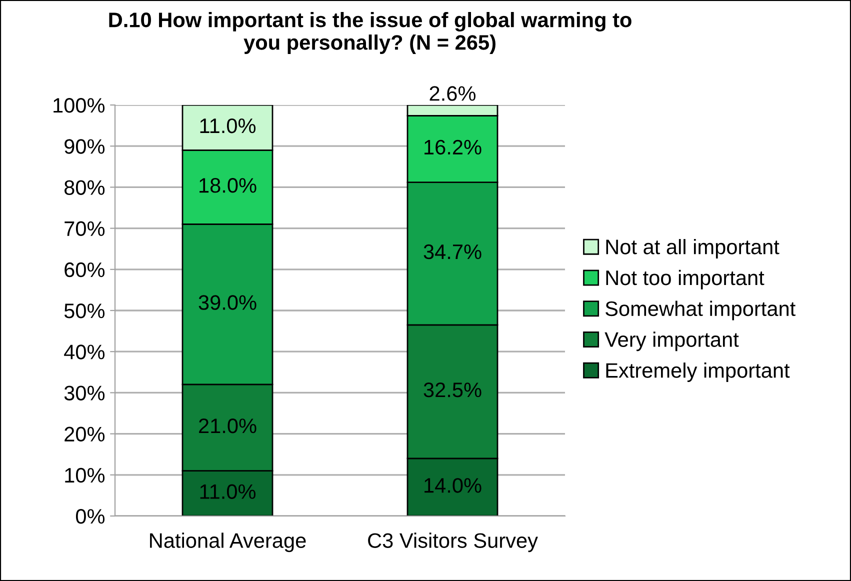  What do you see at coordinates (453, 252) in the screenshot?
I see `data-label: 34.7%` at bounding box center [453, 252].